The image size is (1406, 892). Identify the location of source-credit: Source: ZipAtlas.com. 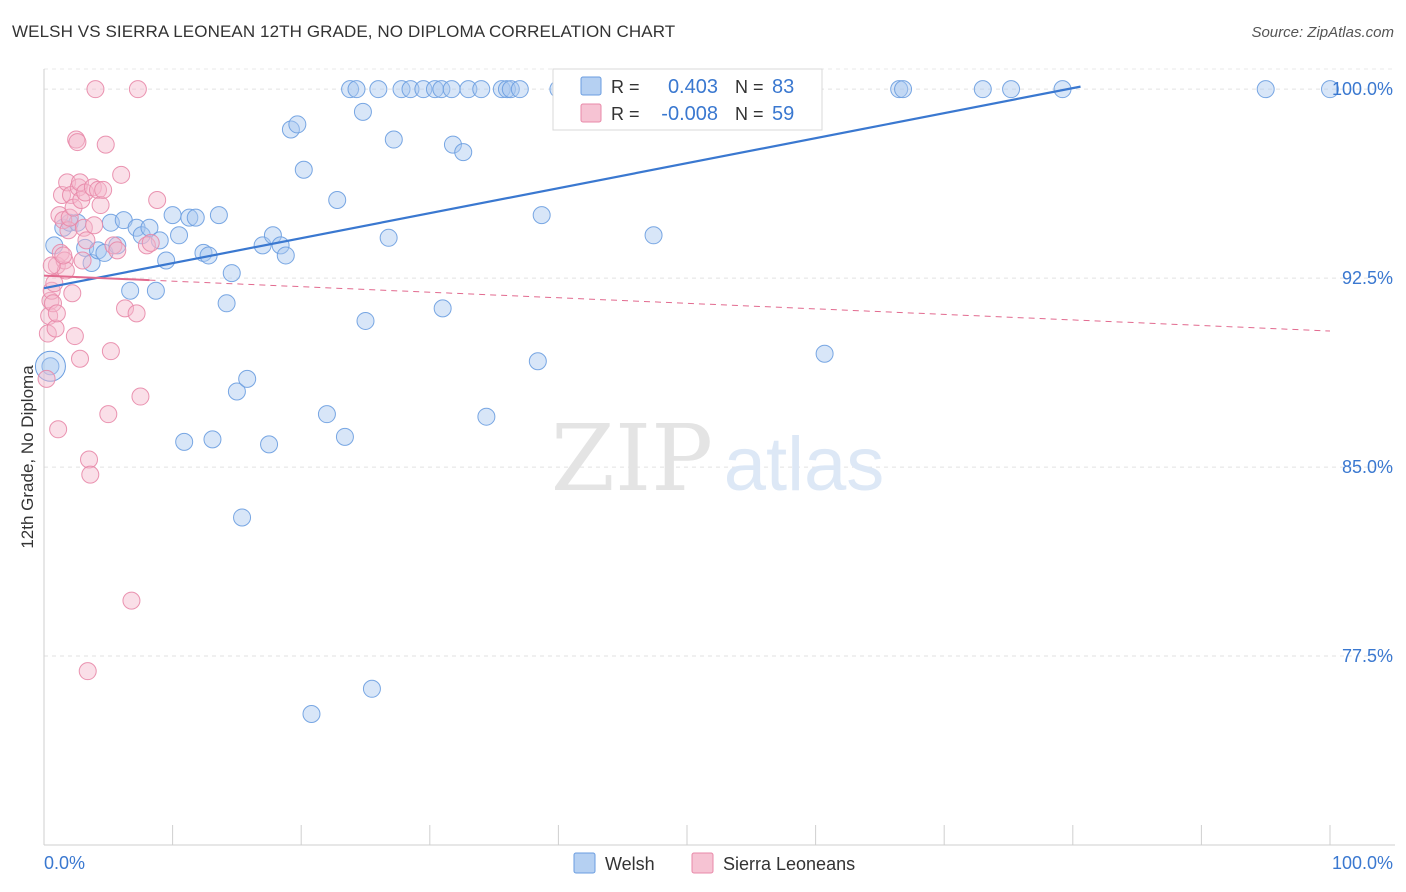
(1322, 32).